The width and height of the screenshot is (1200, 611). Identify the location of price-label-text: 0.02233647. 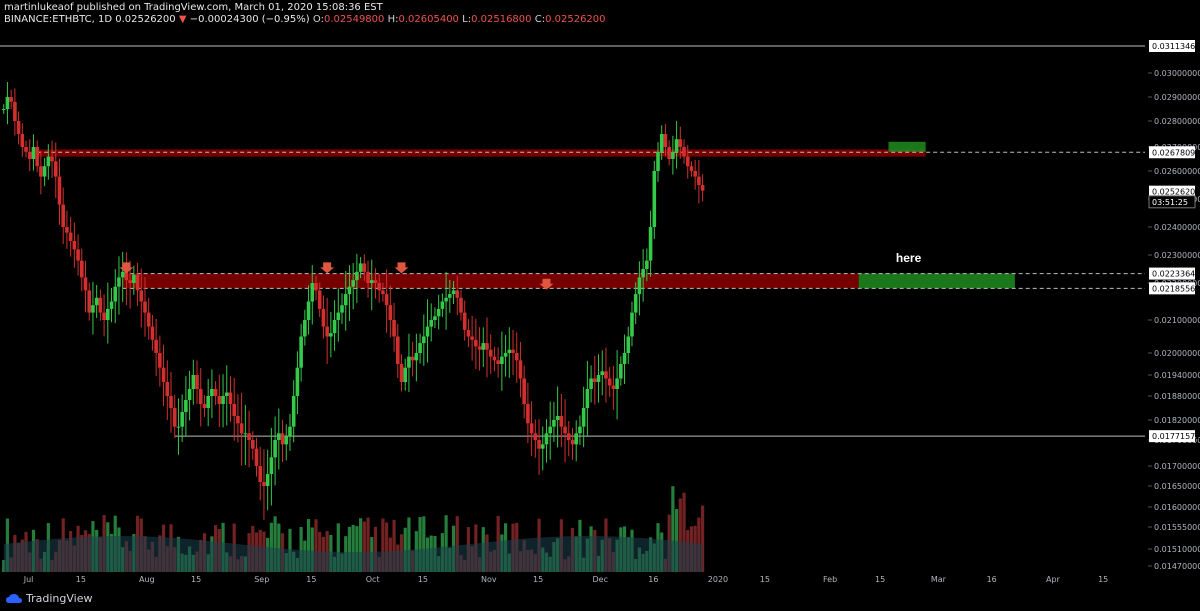
(1176, 274).